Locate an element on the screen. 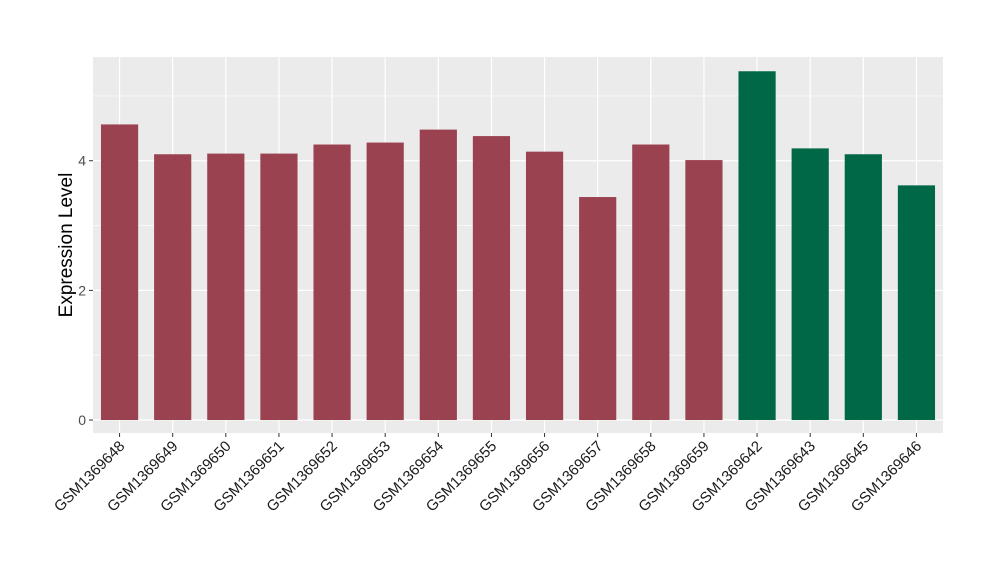 This screenshot has height=580, width=1000. bar-GSM1369658 is located at coordinates (651, 282).